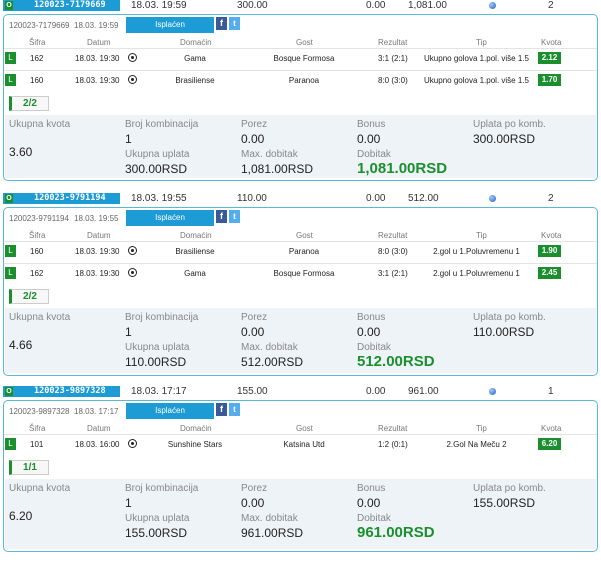 This screenshot has width=601, height=562. Describe the element at coordinates (300, 218) in the screenshot. I see `ticket-header: 120023-9791194 18.03. 19:55 Isplaćen f t` at that location.